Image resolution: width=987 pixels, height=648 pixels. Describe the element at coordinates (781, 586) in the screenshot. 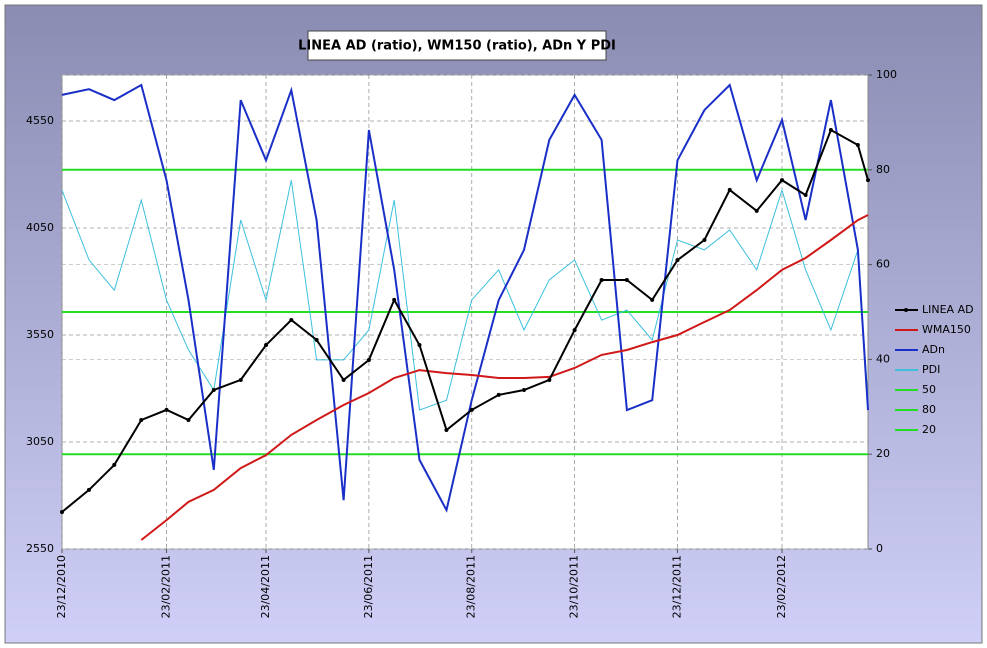

I see `x-tick-label: 23/02/2012` at that location.